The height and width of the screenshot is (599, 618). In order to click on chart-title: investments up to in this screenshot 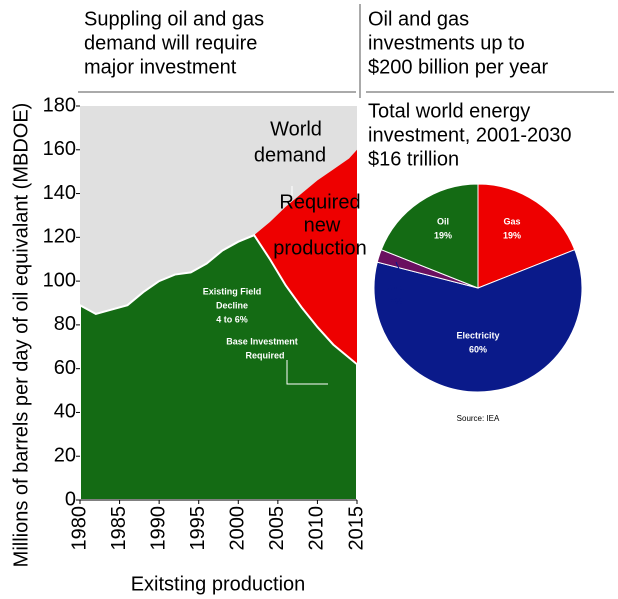, I will do `click(446, 43)`.